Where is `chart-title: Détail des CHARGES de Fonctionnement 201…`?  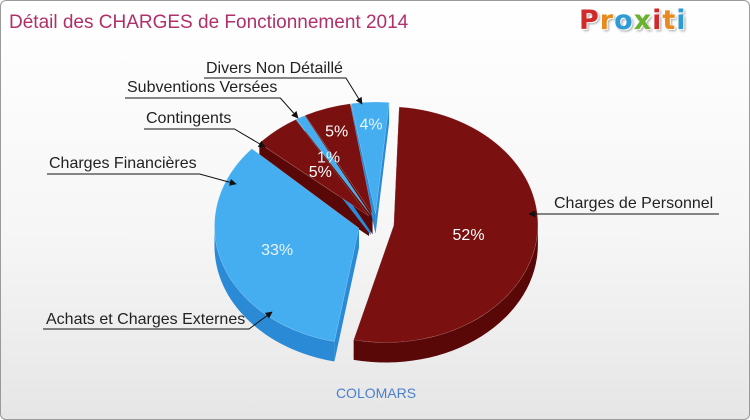 chart-title: Détail des CHARGES de Fonctionnement 201… is located at coordinates (209, 22).